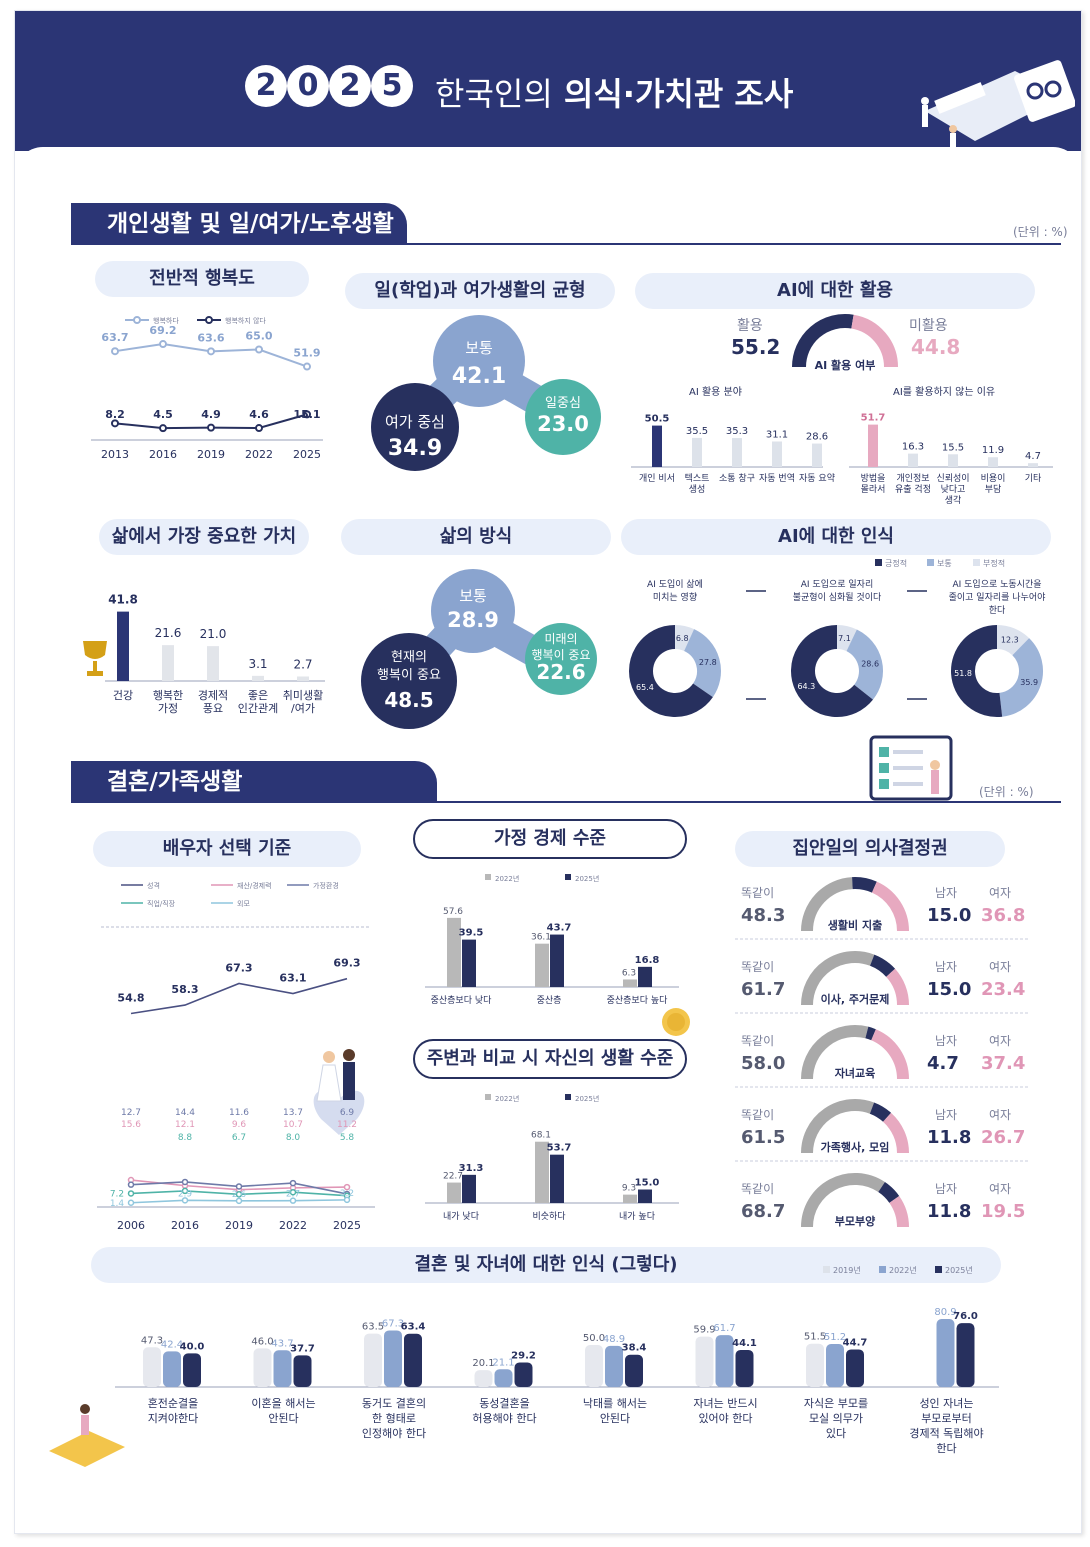 The width and height of the screenshot is (1090, 1547). Describe the element at coordinates (185, 1138) in the screenshot. I see `data-label: 8.8` at that location.